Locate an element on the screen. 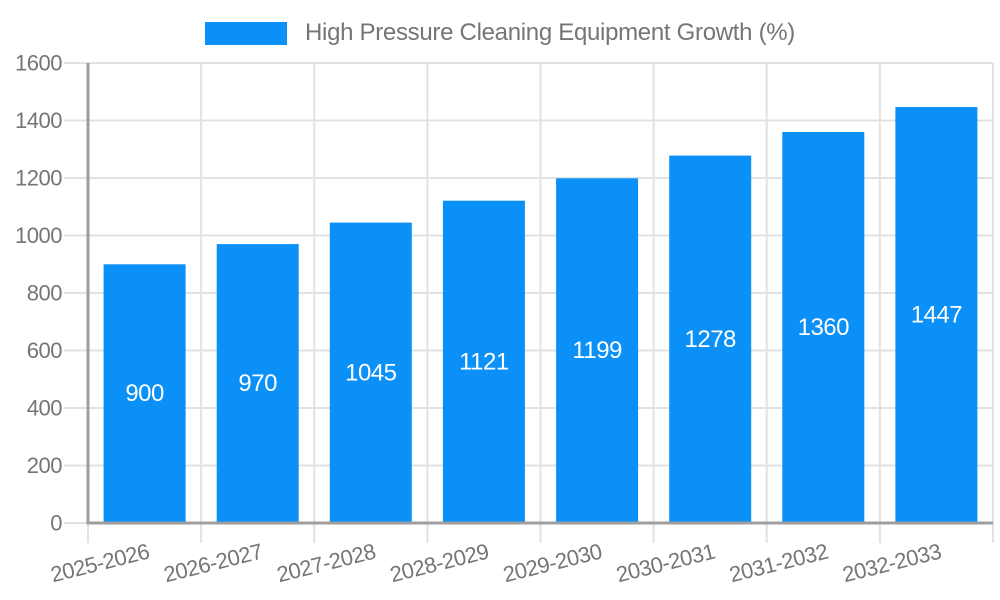 The image size is (1000, 600). x-category-label: 2026-2027 is located at coordinates (213, 563).